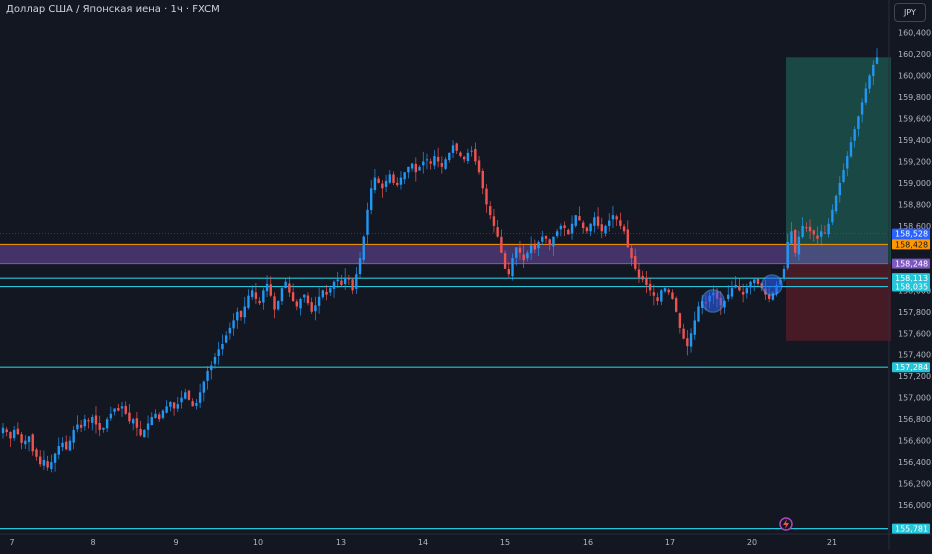 This screenshot has height=554, width=932. I want to click on x-tick-10: 21, so click(832, 542).